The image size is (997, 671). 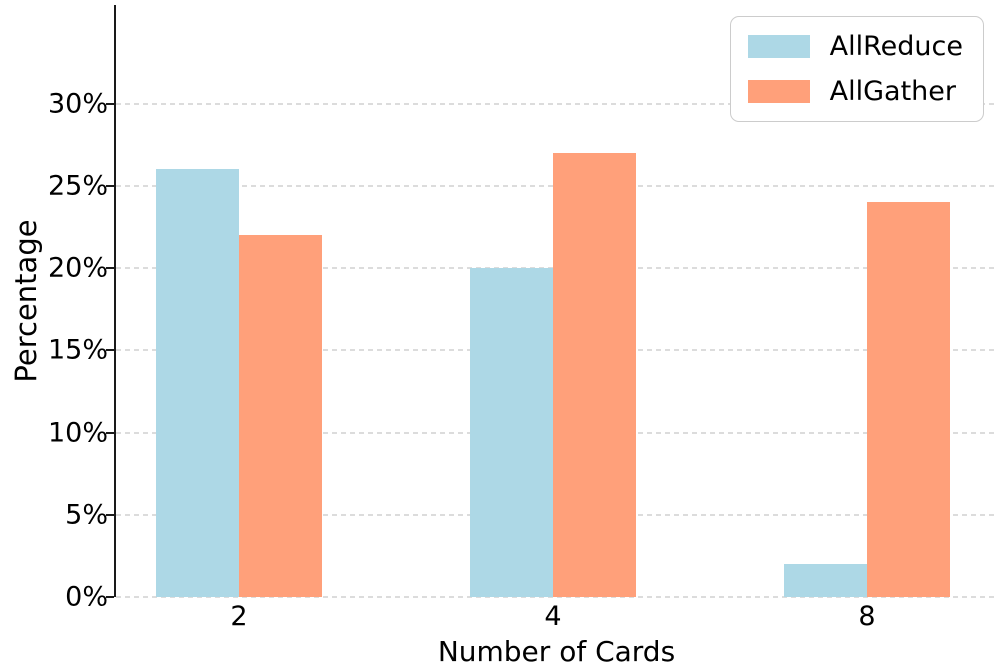 What do you see at coordinates (77, 268) in the screenshot?
I see `y-tick-label-20%: 20%` at bounding box center [77, 268].